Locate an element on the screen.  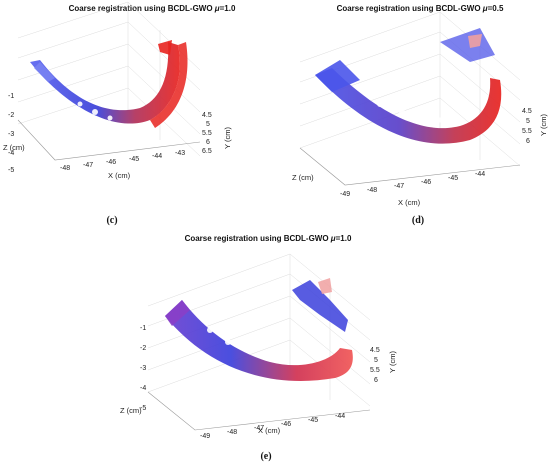
x-axis-label-c: X (cm) is located at coordinates (119, 175).